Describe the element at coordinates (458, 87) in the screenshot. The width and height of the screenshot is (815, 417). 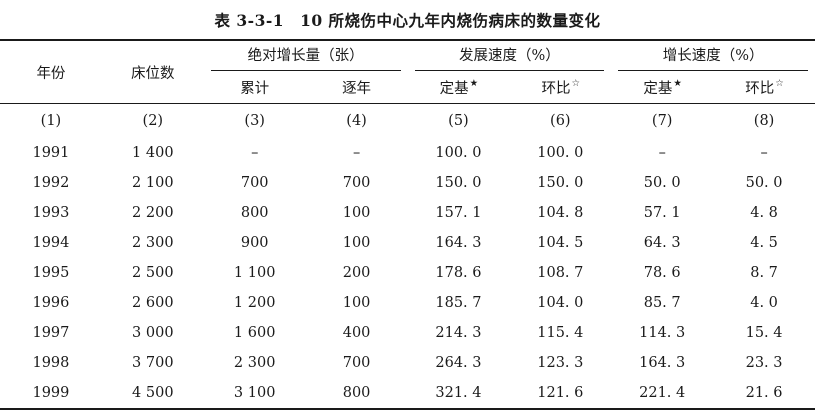
I see `col-header-dev-fixed-base: 定基★` at that location.